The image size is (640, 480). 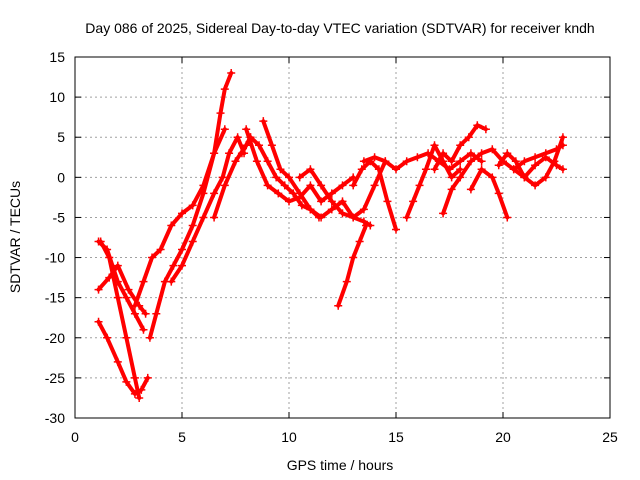 I want to click on series-sat-n, so click(x=374, y=195).